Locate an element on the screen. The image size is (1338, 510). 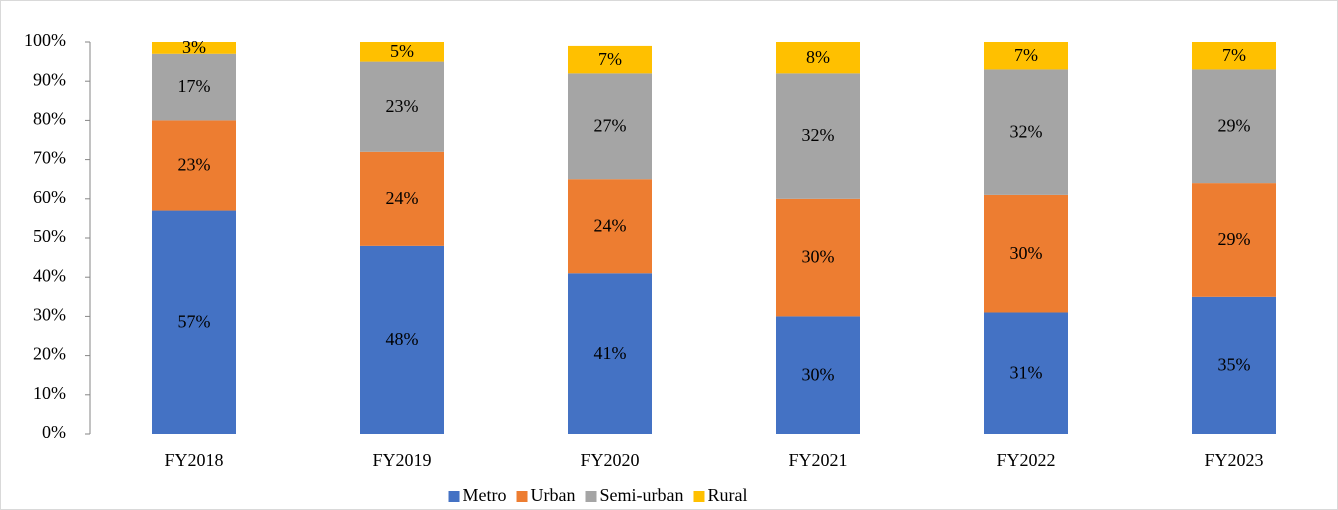
data-label: 8% is located at coordinates (818, 57).